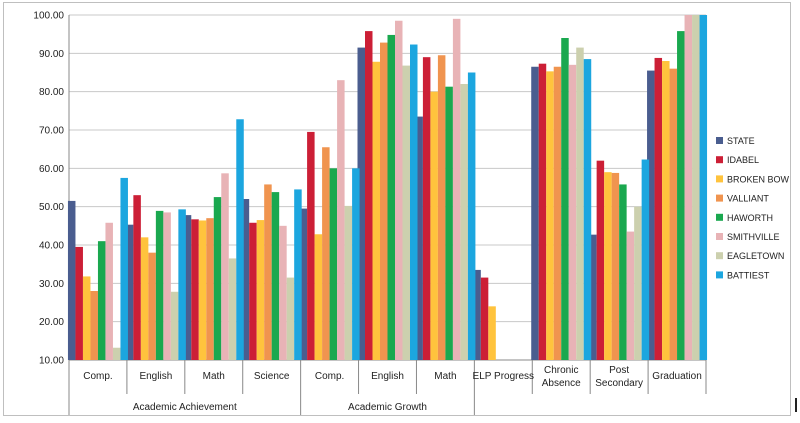  I want to click on legend-label: BROKEN BOW, so click(758, 179).